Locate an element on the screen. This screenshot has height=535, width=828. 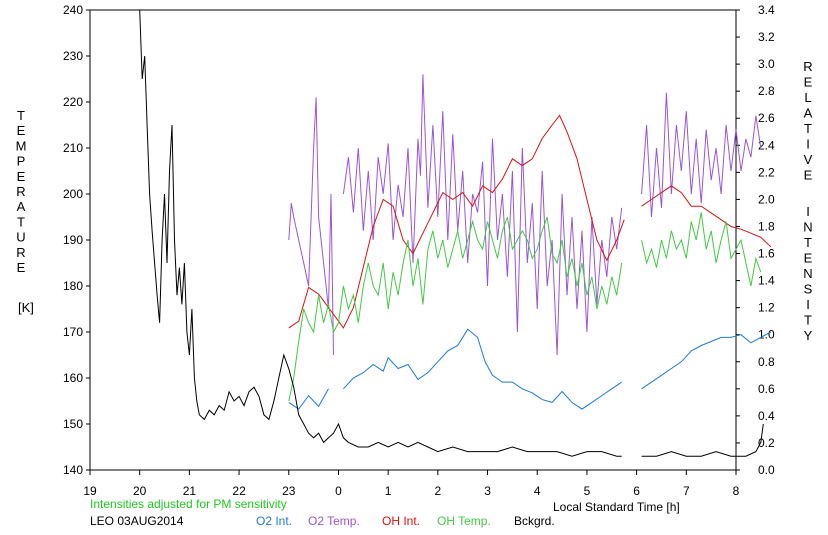
left-axis-ticks: 240 230 220 210 200 190 180 170 160 150 140 is located at coordinates (76, 240).